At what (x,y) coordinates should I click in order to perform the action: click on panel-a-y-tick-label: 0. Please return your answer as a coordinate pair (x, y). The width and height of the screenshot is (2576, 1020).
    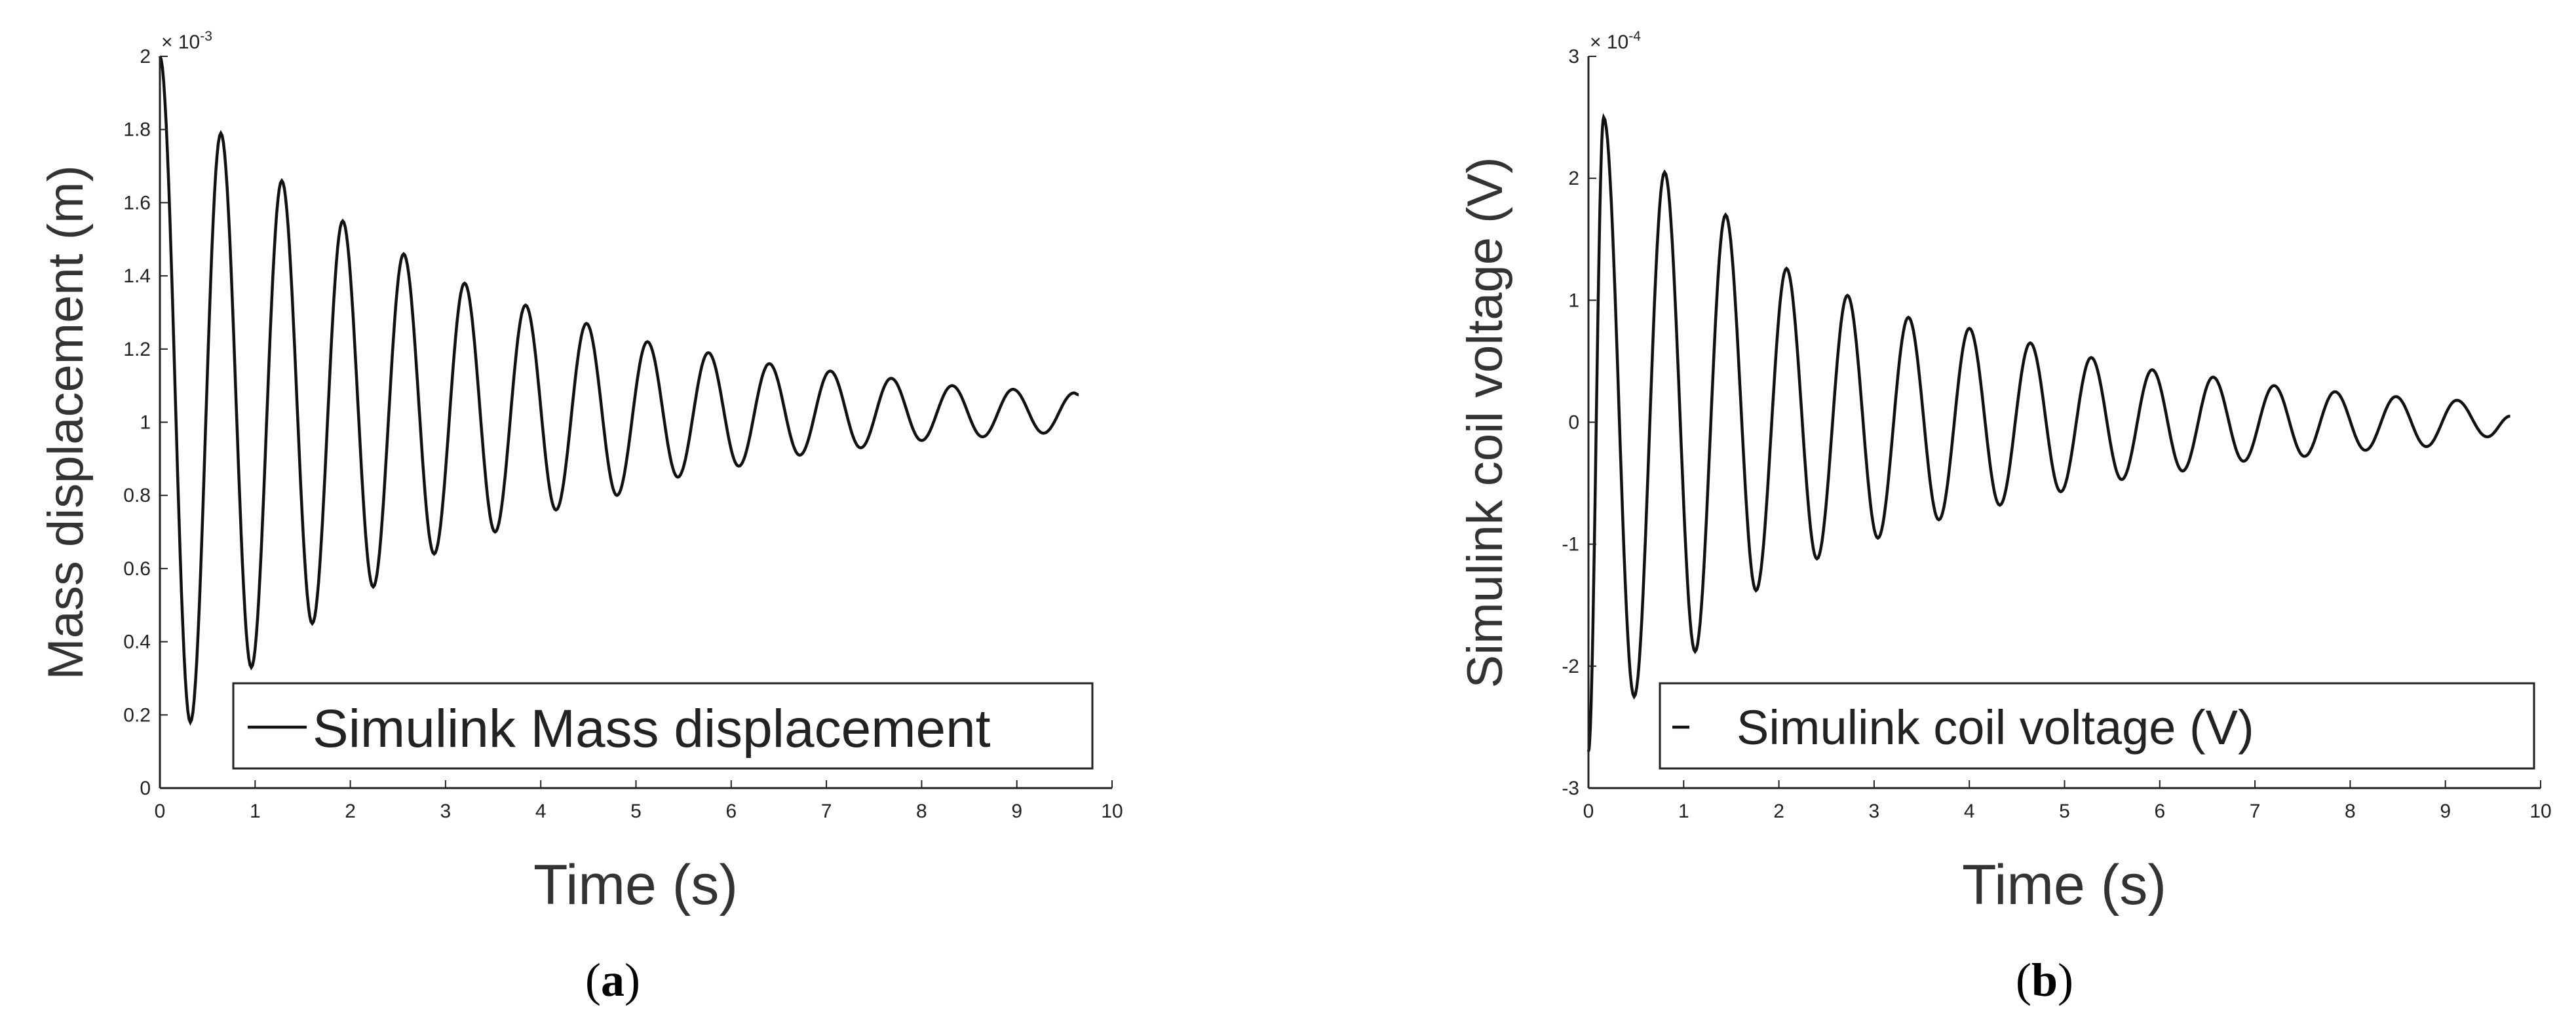
    Looking at the image, I should click on (145, 788).